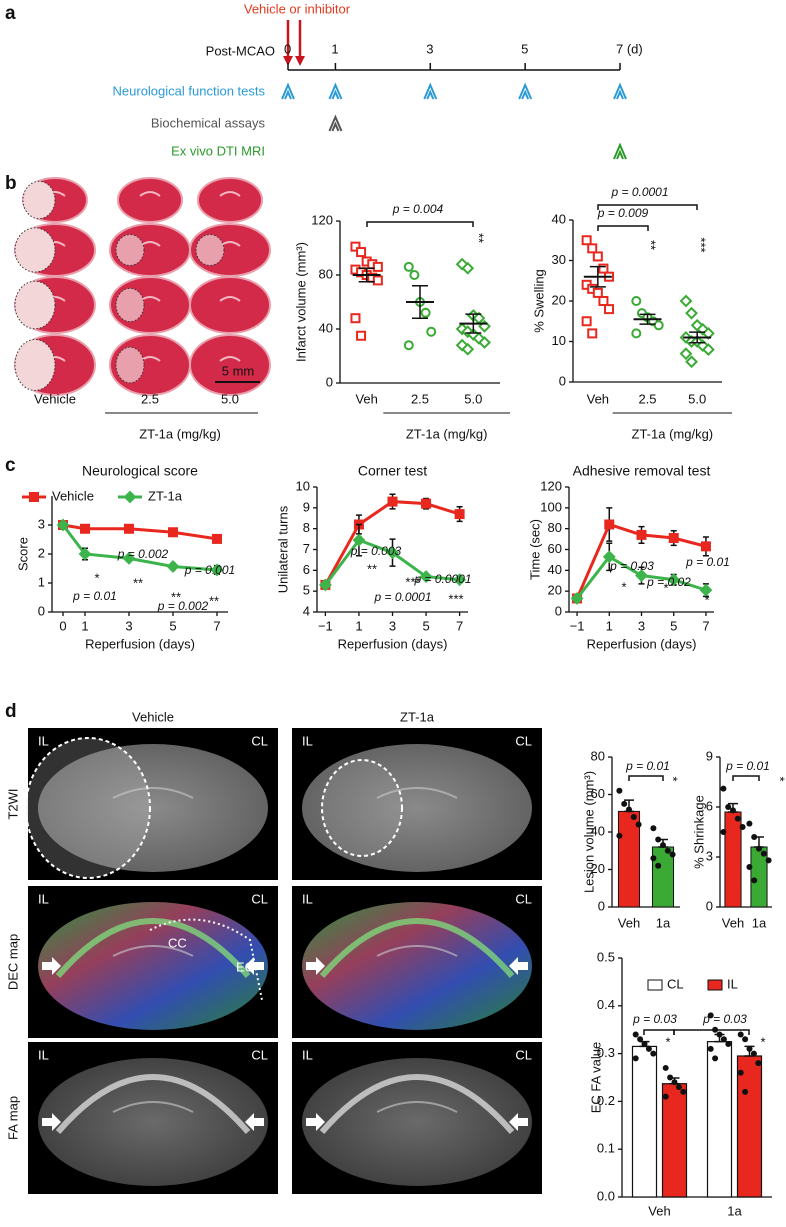 This screenshot has height=1227, width=786. What do you see at coordinates (306, 548) in the screenshot?
I see `y-tick-label: 7` at bounding box center [306, 548].